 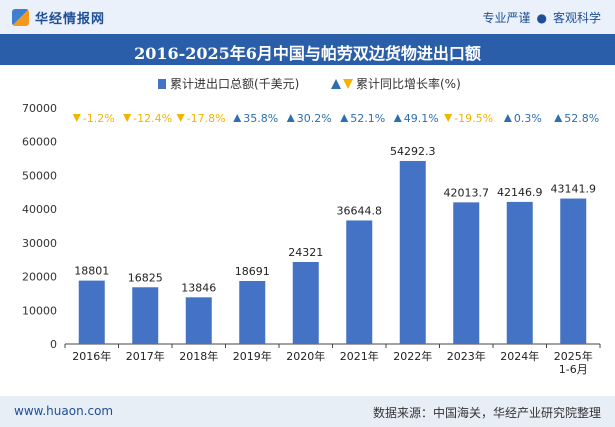 What do you see at coordinates (39, 175) in the screenshot?
I see `y-tick-label: 50000` at bounding box center [39, 175].